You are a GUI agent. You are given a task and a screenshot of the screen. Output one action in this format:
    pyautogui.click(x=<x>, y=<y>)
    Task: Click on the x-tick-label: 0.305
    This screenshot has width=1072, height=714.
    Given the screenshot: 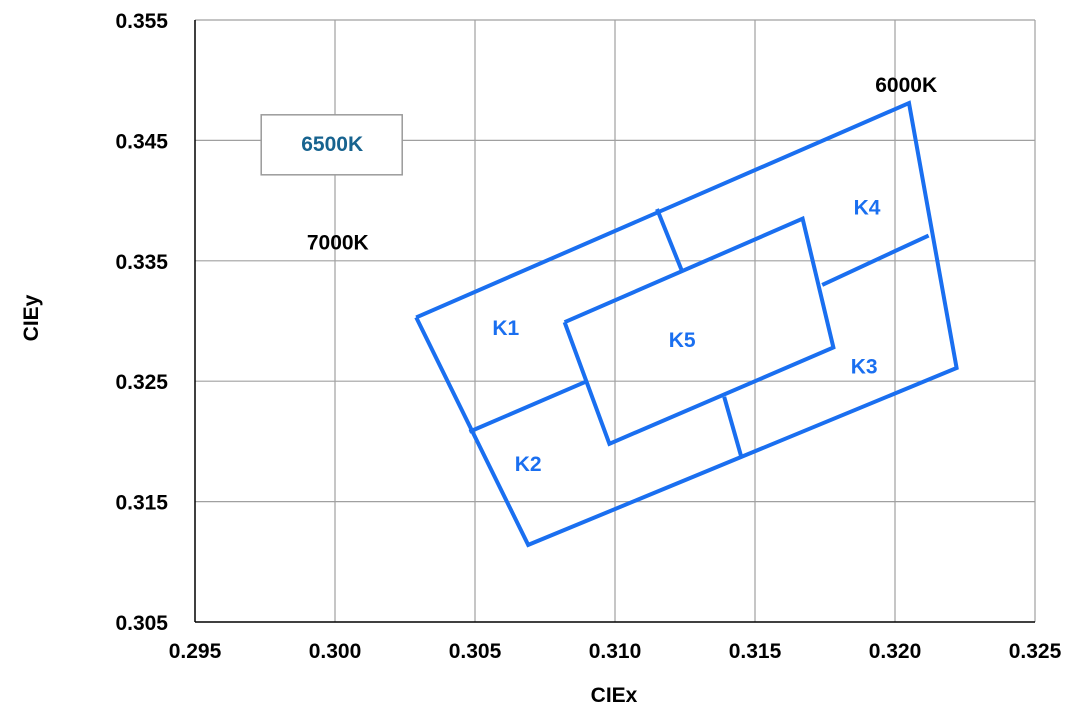 What is the action you would take?
    pyautogui.click(x=475, y=651)
    